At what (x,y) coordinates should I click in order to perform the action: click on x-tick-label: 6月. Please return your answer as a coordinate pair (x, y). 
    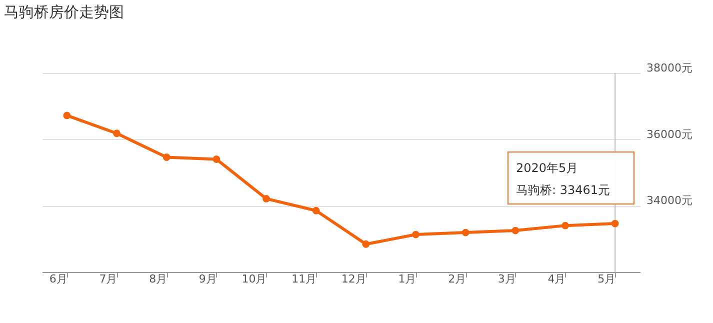
    Looking at the image, I should click on (58, 279).